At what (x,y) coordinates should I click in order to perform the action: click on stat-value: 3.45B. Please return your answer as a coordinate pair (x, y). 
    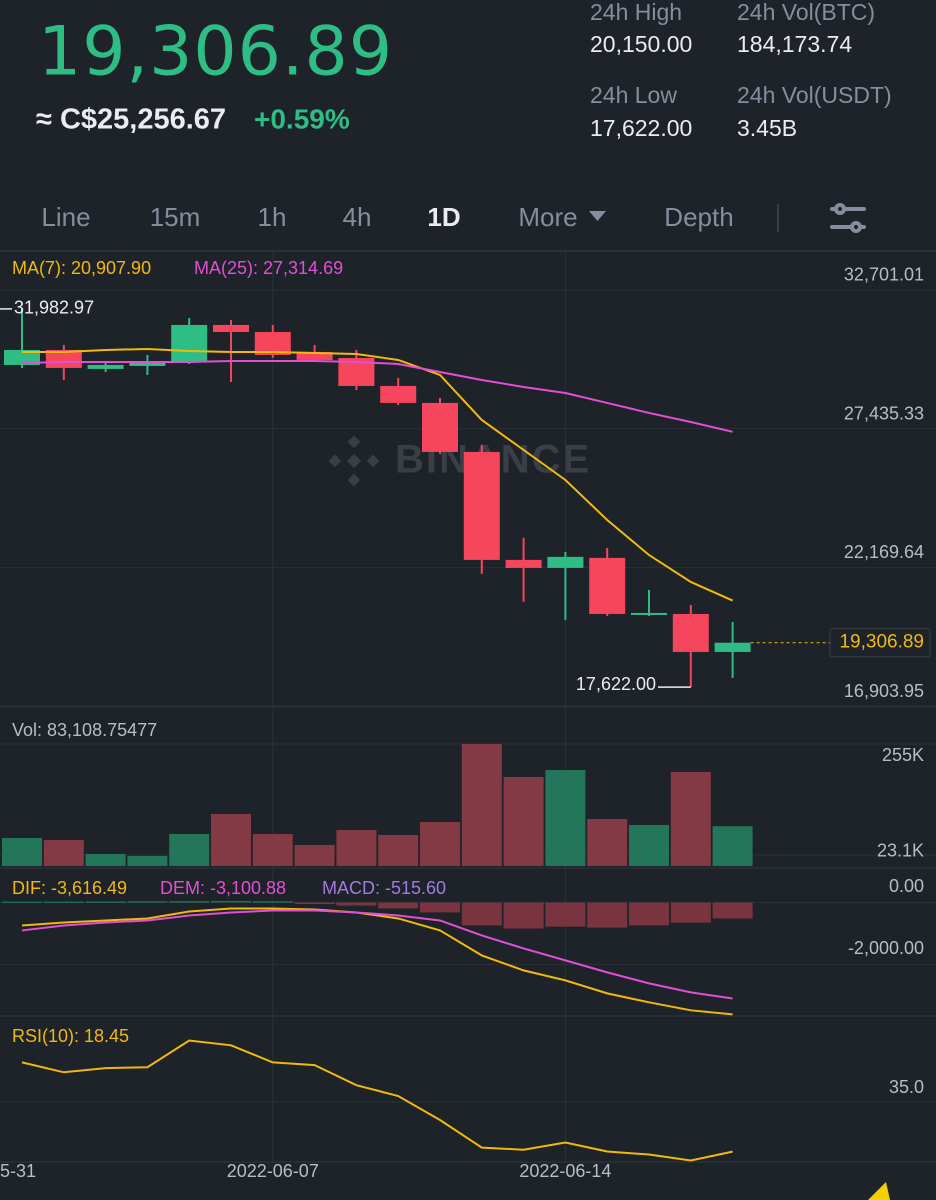
    Looking at the image, I should click on (767, 128).